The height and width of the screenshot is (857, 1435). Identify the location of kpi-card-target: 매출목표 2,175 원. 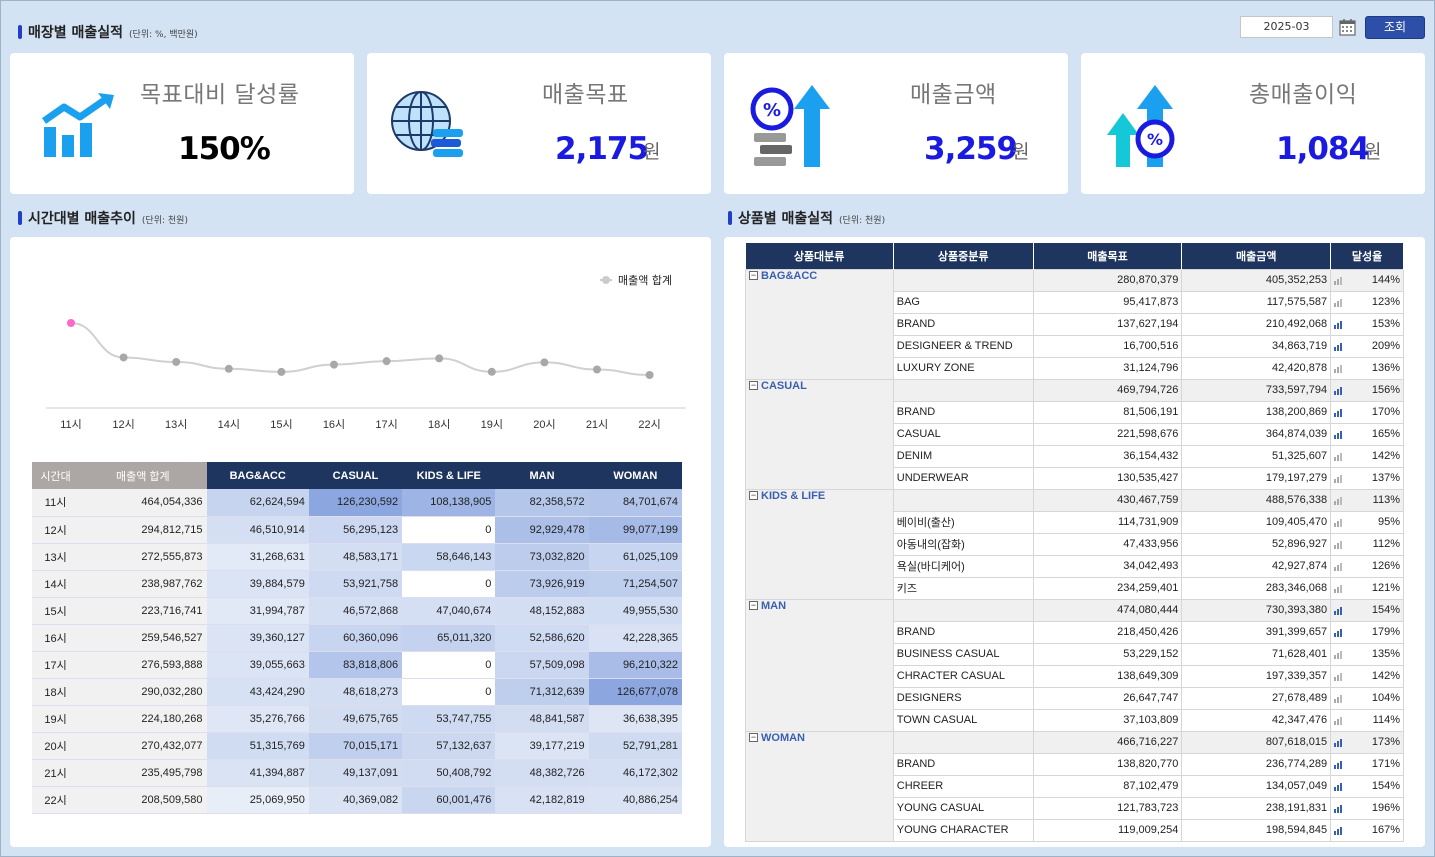
(539, 123).